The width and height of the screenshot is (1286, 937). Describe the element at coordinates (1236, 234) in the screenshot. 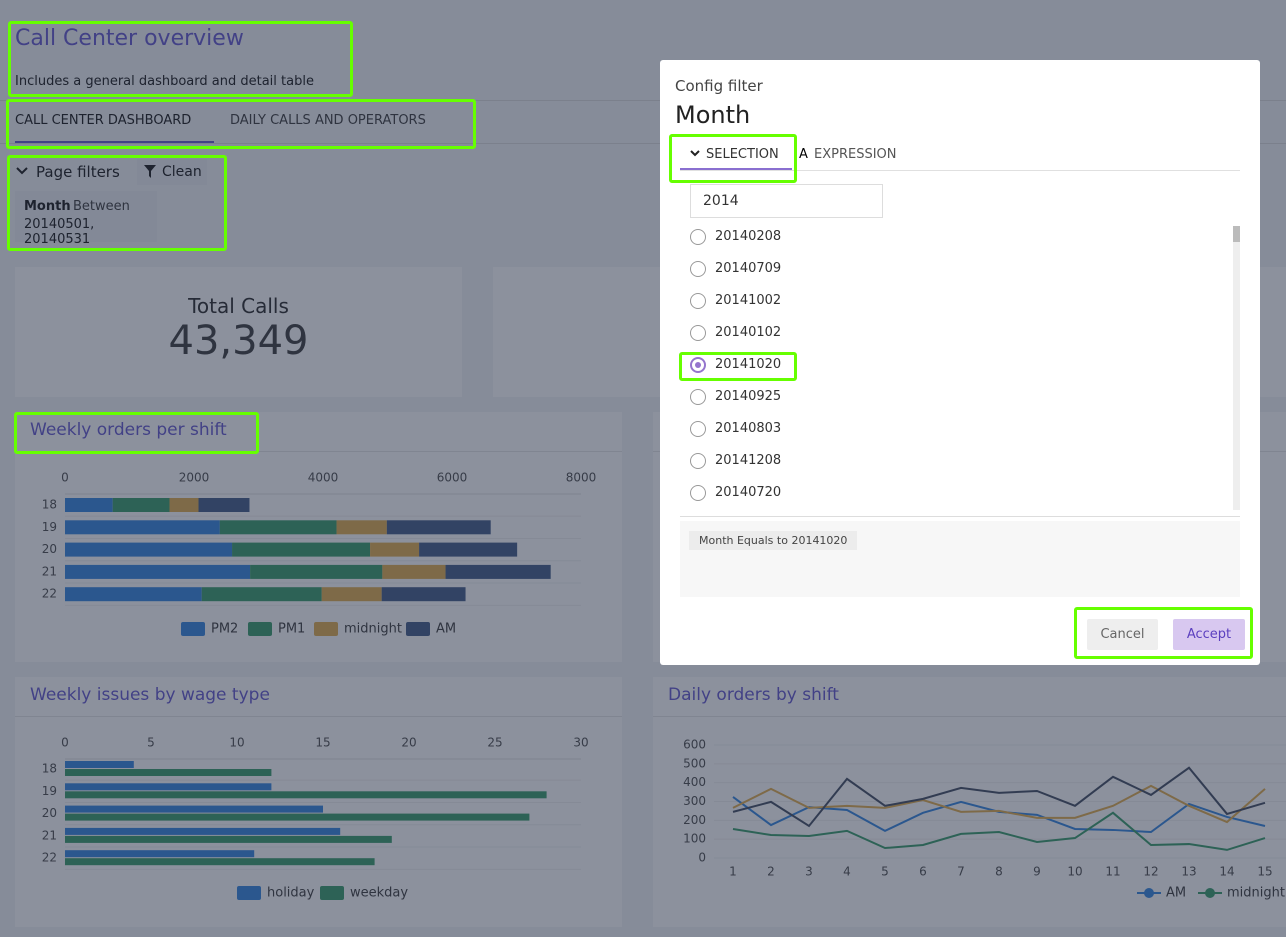

I see `scroll-thumb` at that location.